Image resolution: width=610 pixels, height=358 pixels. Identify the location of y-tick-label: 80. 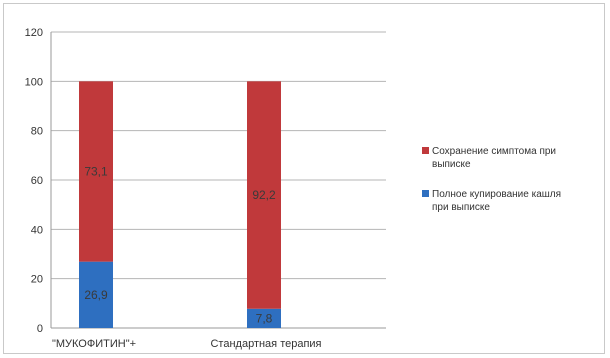
(37, 132).